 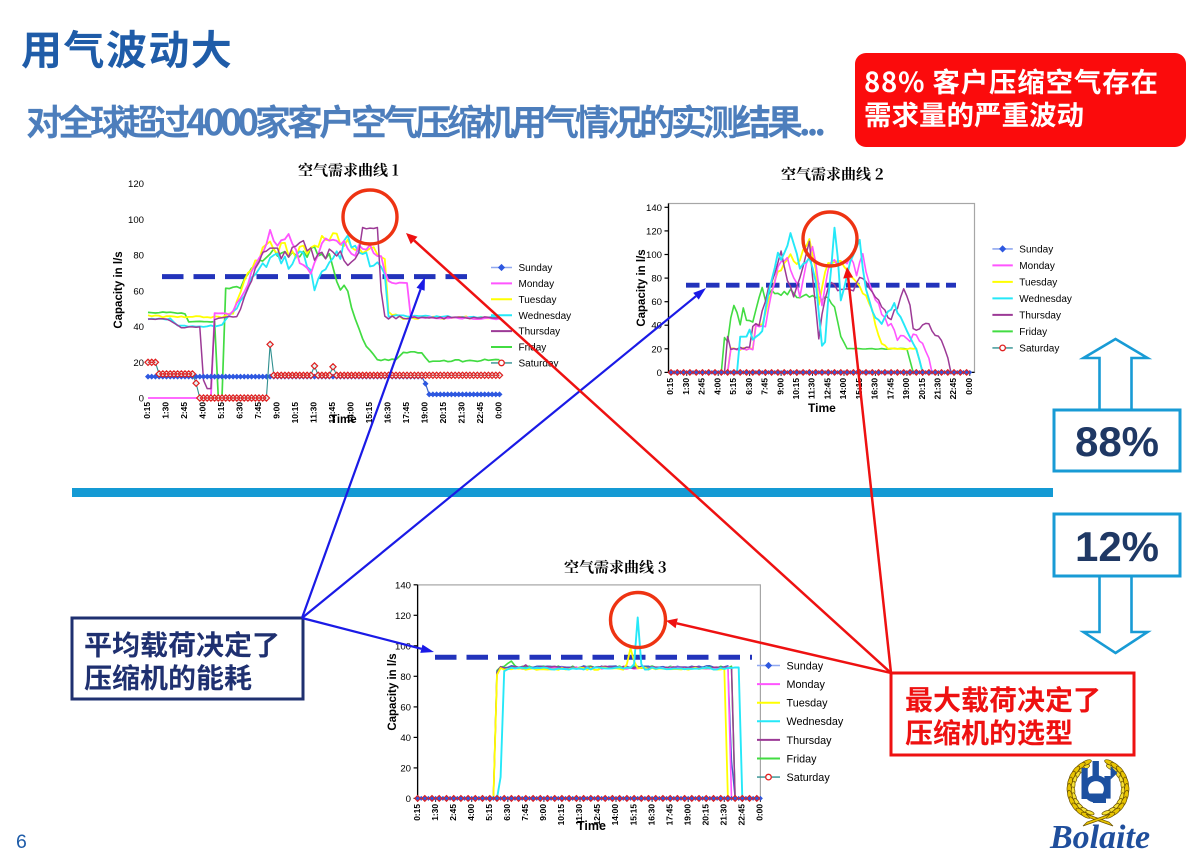 What do you see at coordinates (21, 842) in the screenshot?
I see `svg-text: 6` at bounding box center [21, 842].